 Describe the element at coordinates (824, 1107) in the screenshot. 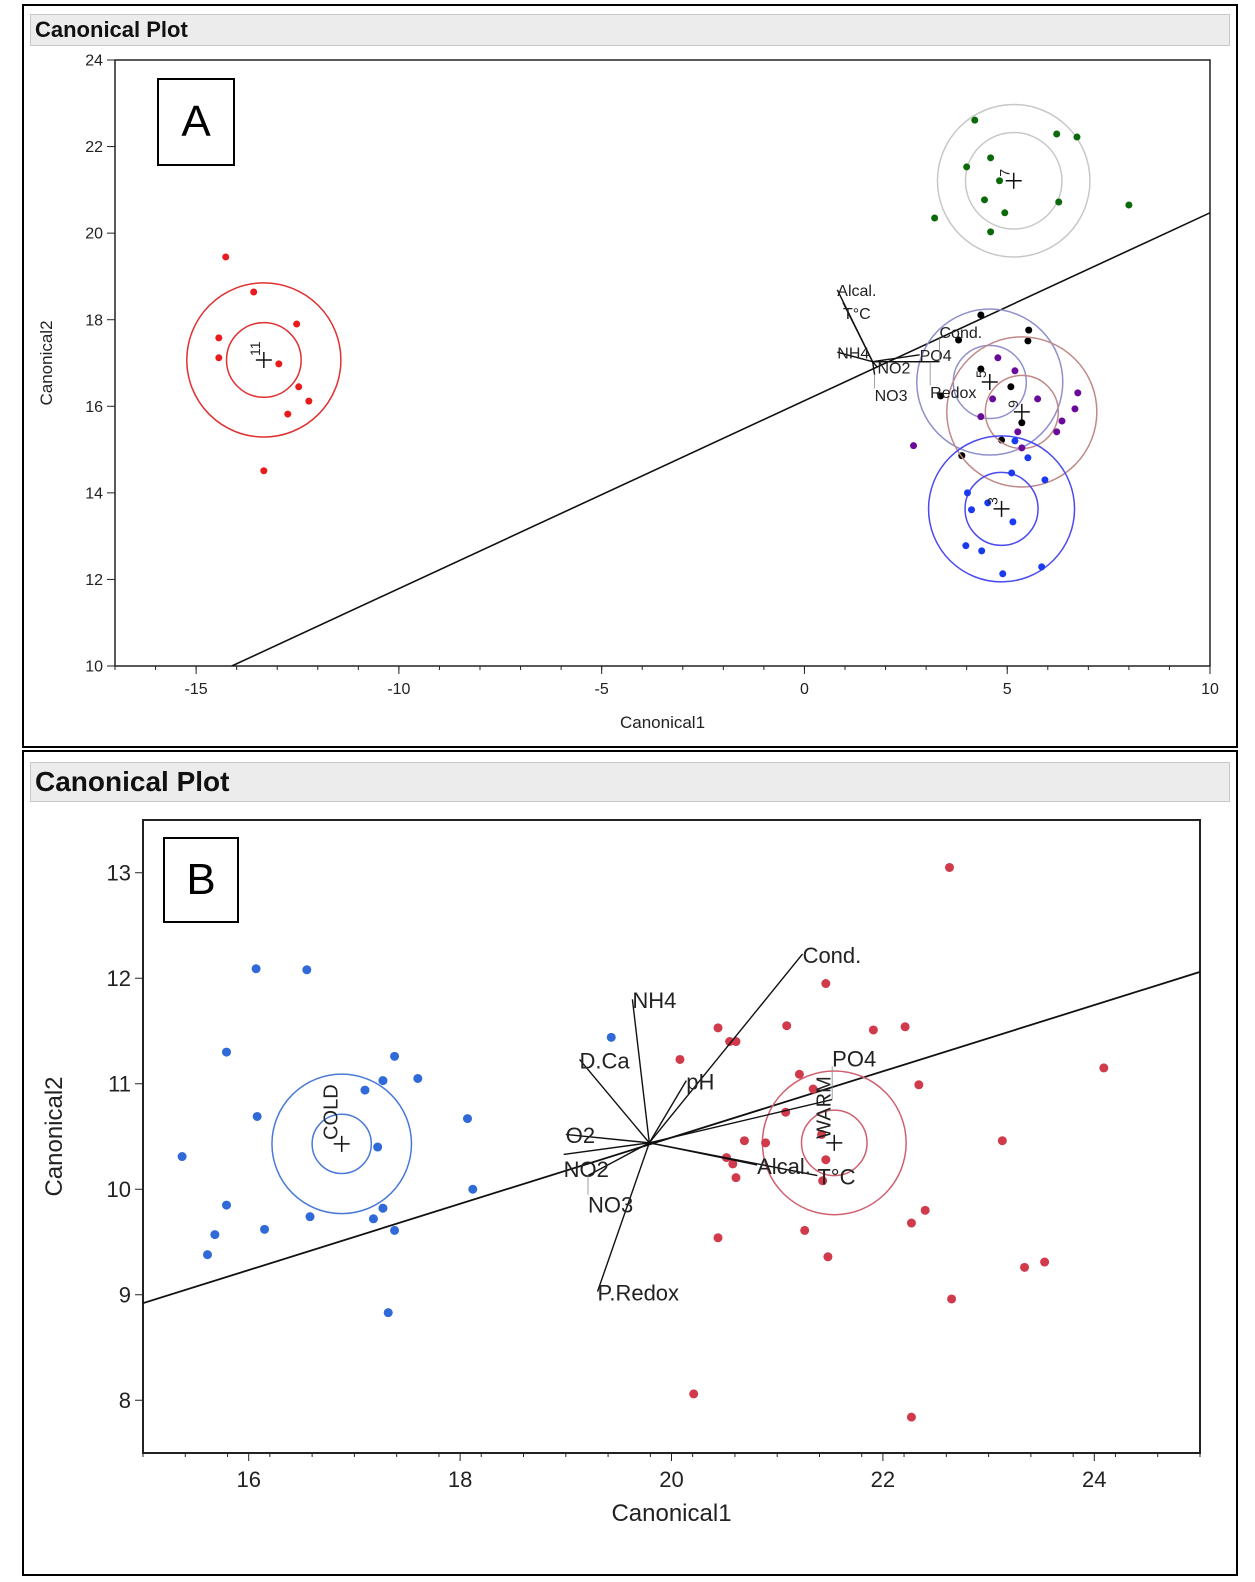

I see `group-label-WARM: WARM` at that location.